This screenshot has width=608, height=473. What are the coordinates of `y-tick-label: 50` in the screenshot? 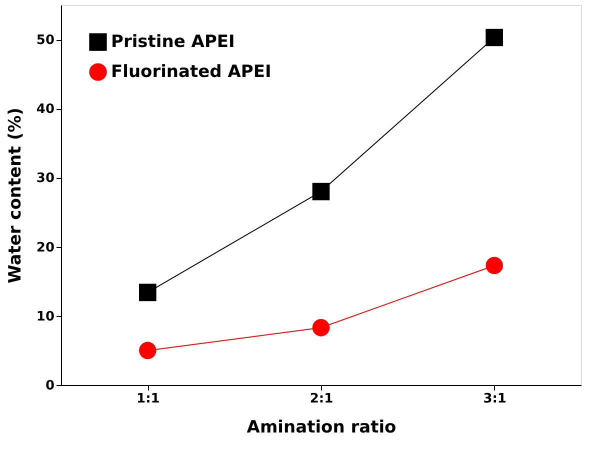 It's located at (45, 40).